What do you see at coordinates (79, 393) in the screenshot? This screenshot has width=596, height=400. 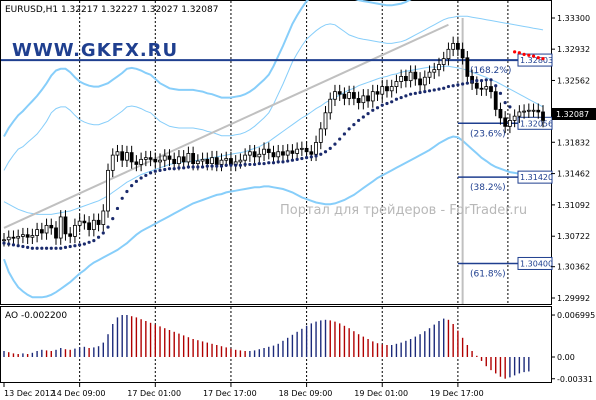 I see `time-tick-label: 14 Dec 09:00` at bounding box center [79, 393].